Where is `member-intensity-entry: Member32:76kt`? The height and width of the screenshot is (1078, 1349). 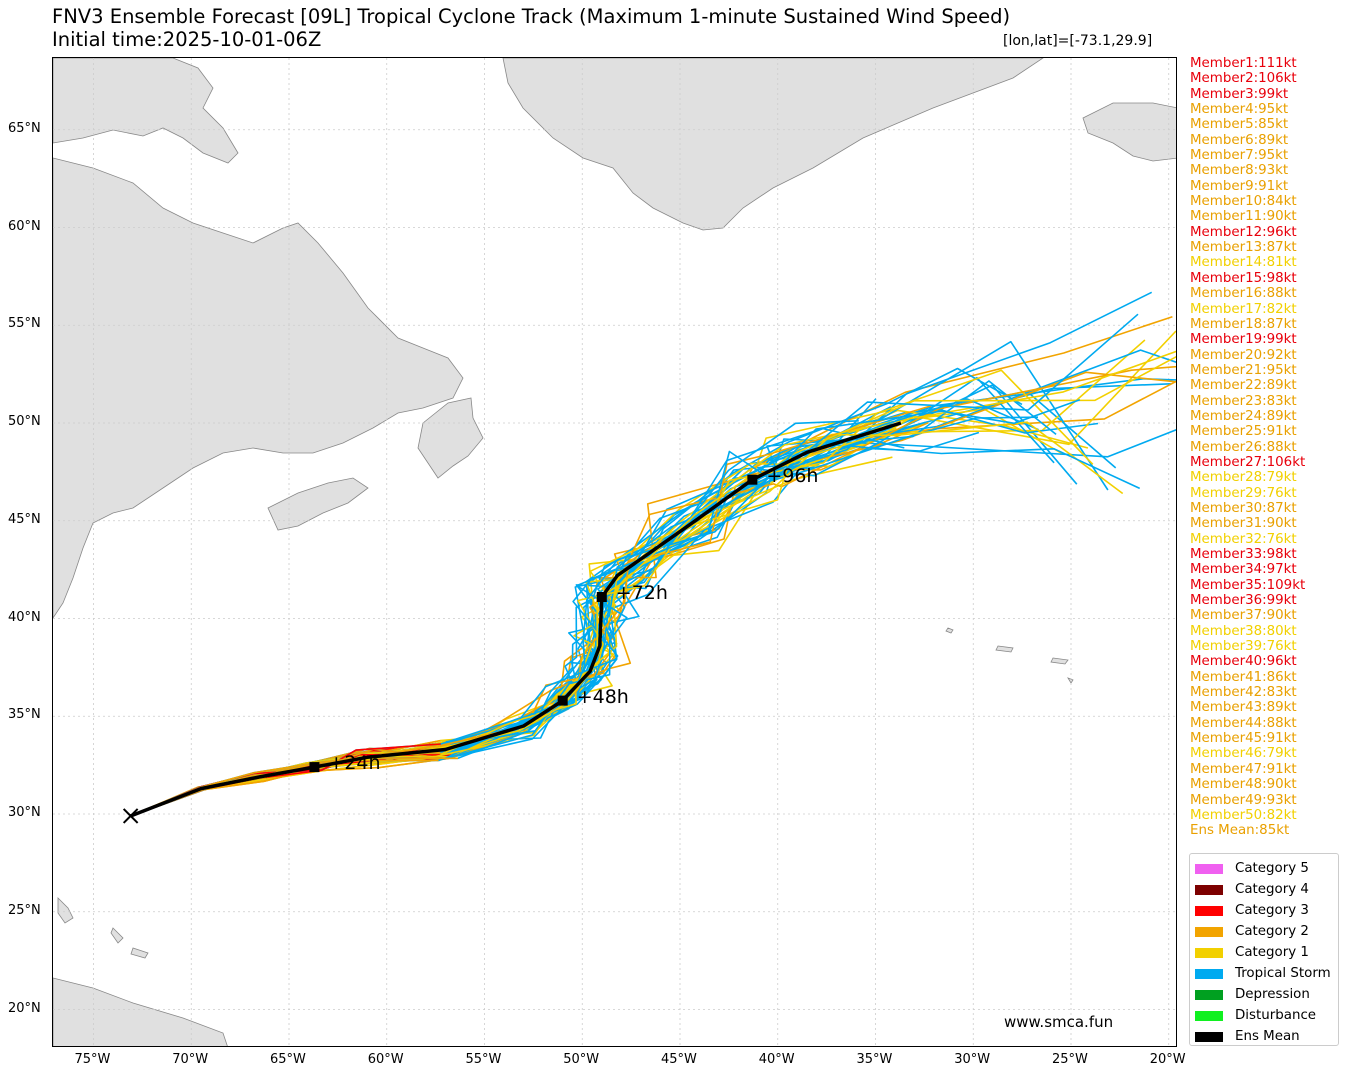
member-intensity-entry: Member32:76kt is located at coordinates (1243, 539).